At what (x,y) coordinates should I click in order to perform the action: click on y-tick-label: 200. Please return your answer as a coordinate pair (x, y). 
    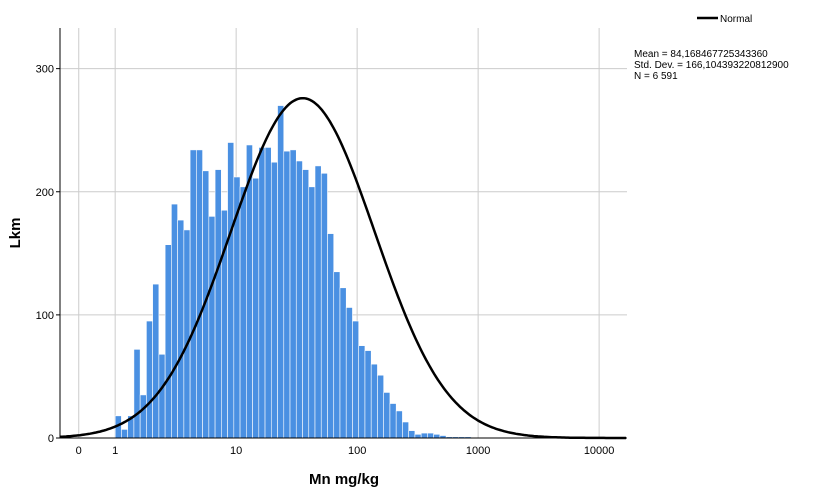
    Looking at the image, I should click on (45, 193).